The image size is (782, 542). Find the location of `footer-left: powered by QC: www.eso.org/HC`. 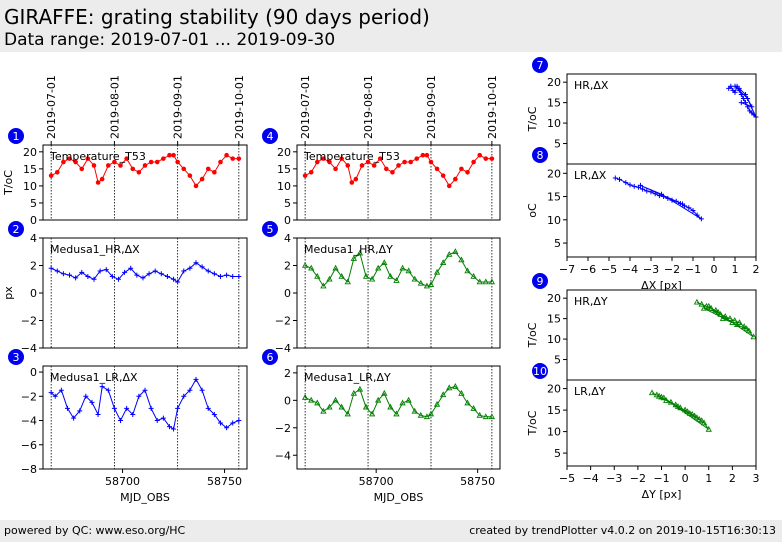

footer-left: powered by QC: www.eso.org/HC is located at coordinates (95, 530).